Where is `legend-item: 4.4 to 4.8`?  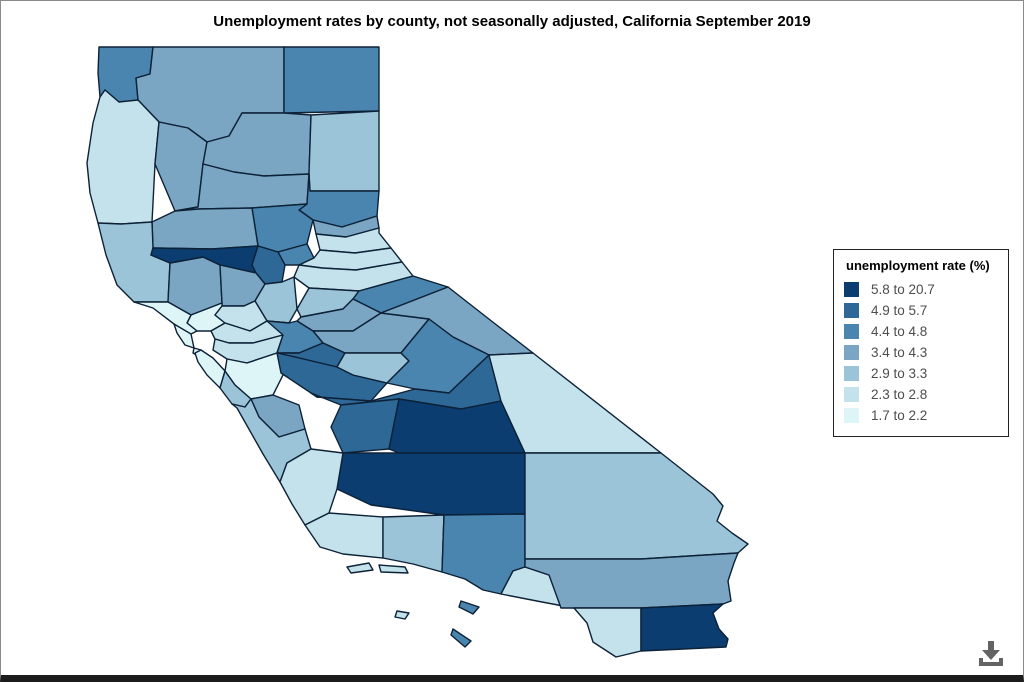
legend-item: 4.4 to 4.8 is located at coordinates (923, 331).